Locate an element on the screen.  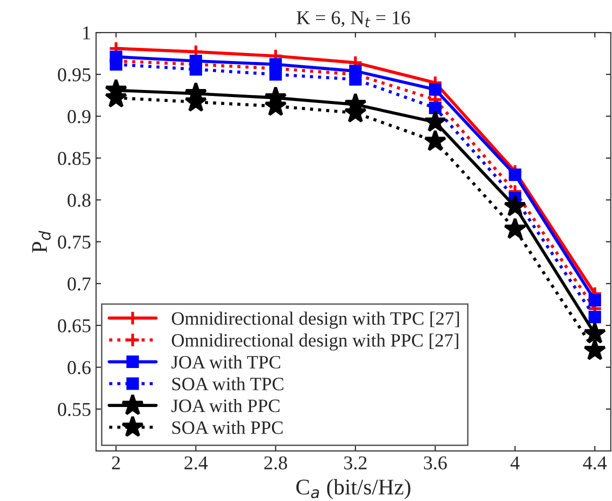
y-tick-label: 0.65 is located at coordinates (74, 325).